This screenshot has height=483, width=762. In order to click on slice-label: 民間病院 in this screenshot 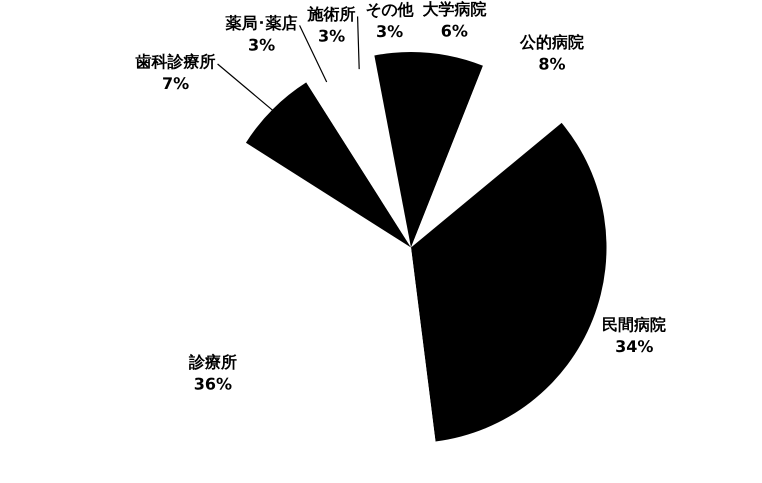, I will do `click(634, 324)`.